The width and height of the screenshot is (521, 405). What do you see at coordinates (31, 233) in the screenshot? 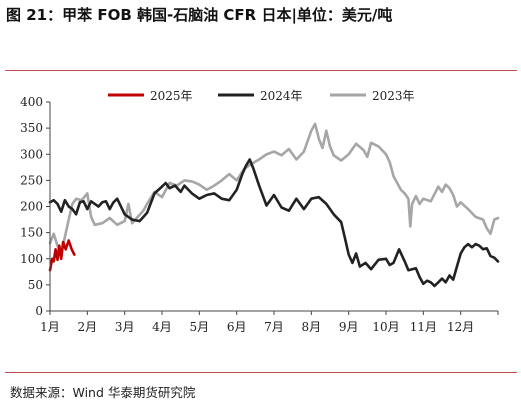
I see `y-tick-label: 150` at bounding box center [31, 233].